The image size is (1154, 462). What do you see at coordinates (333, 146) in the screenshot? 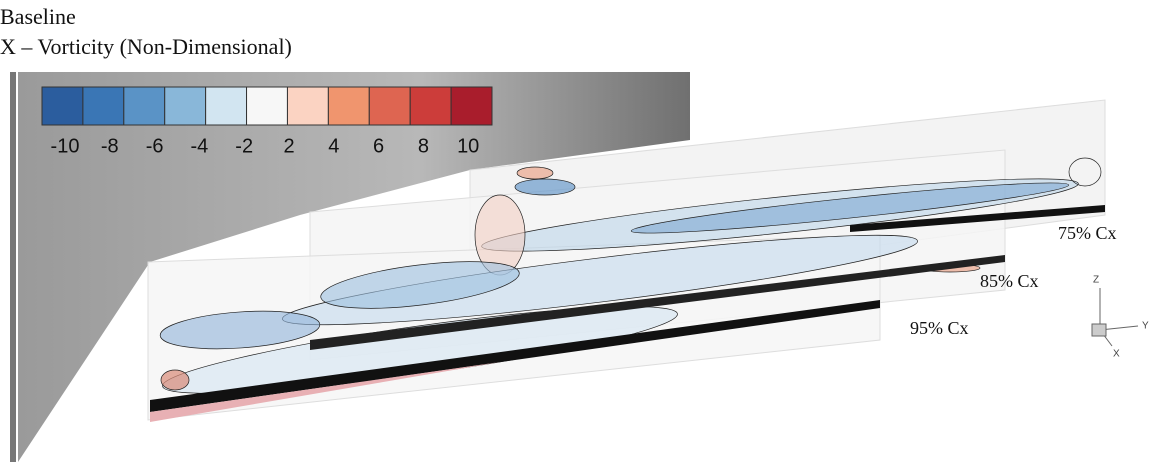
I see `colorbar-tick-label: 4` at bounding box center [333, 146].